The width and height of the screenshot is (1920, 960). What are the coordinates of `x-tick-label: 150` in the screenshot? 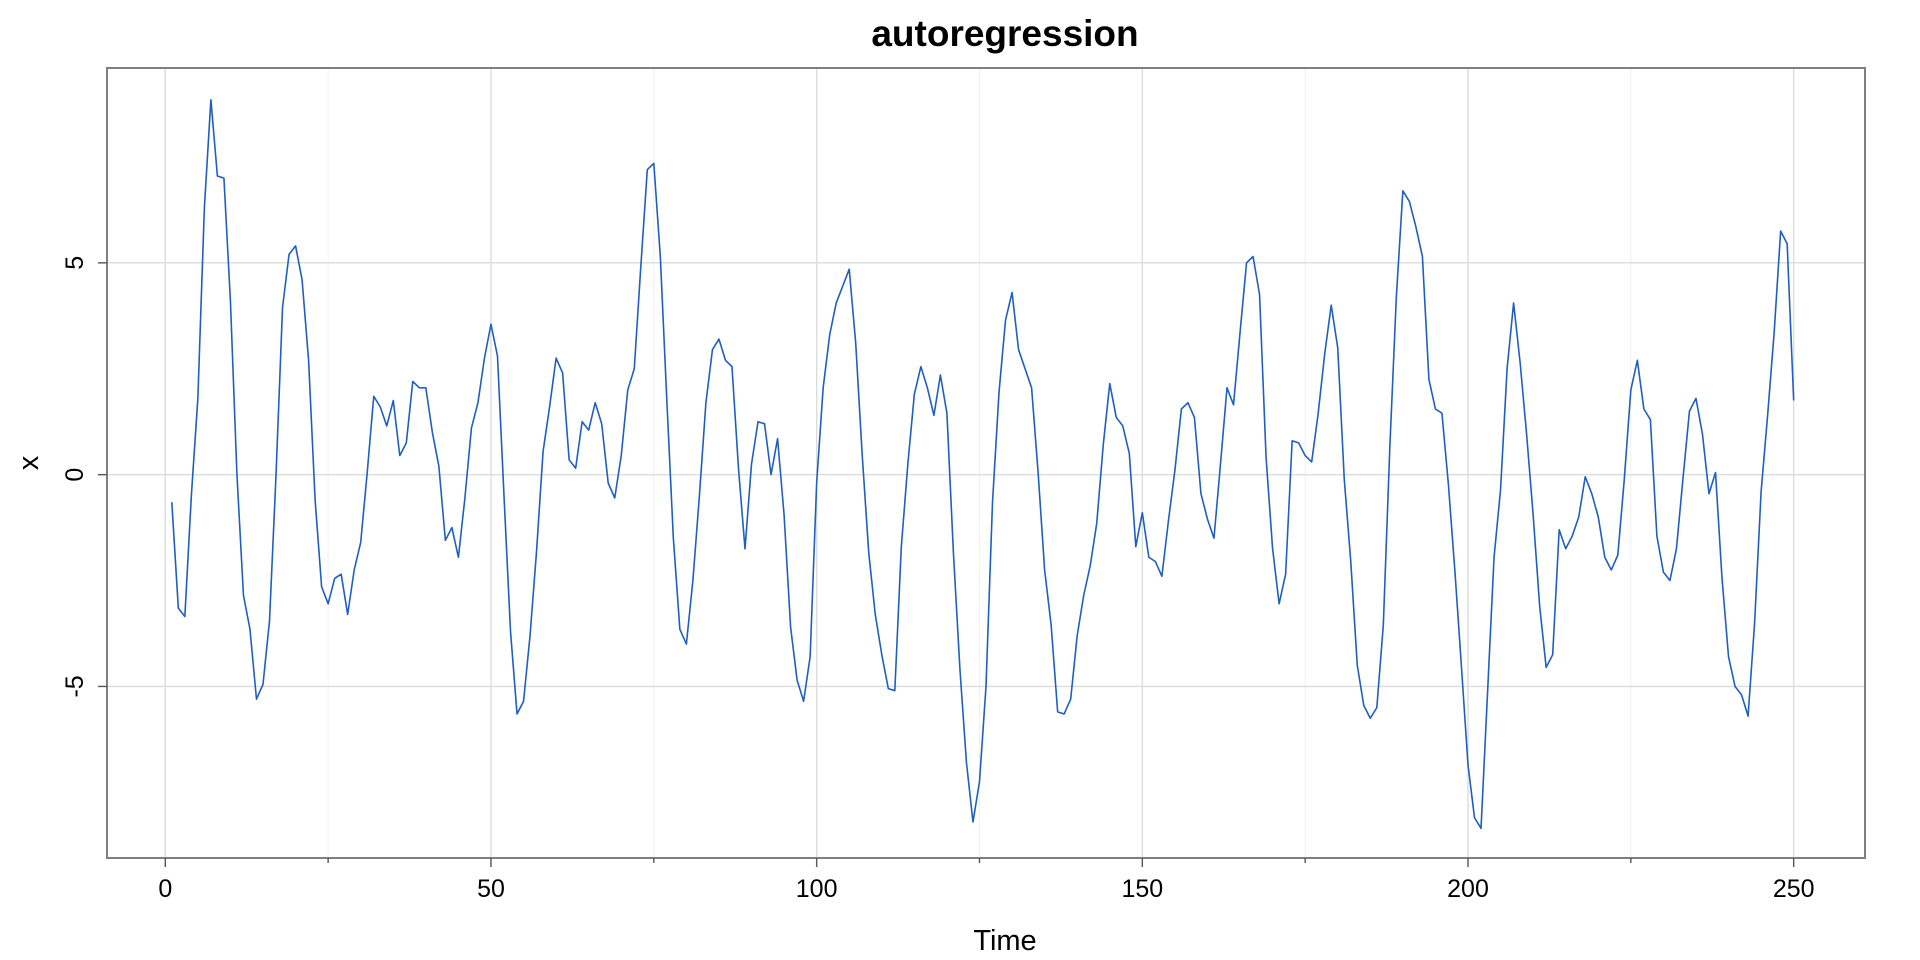 It's located at (1142, 889).